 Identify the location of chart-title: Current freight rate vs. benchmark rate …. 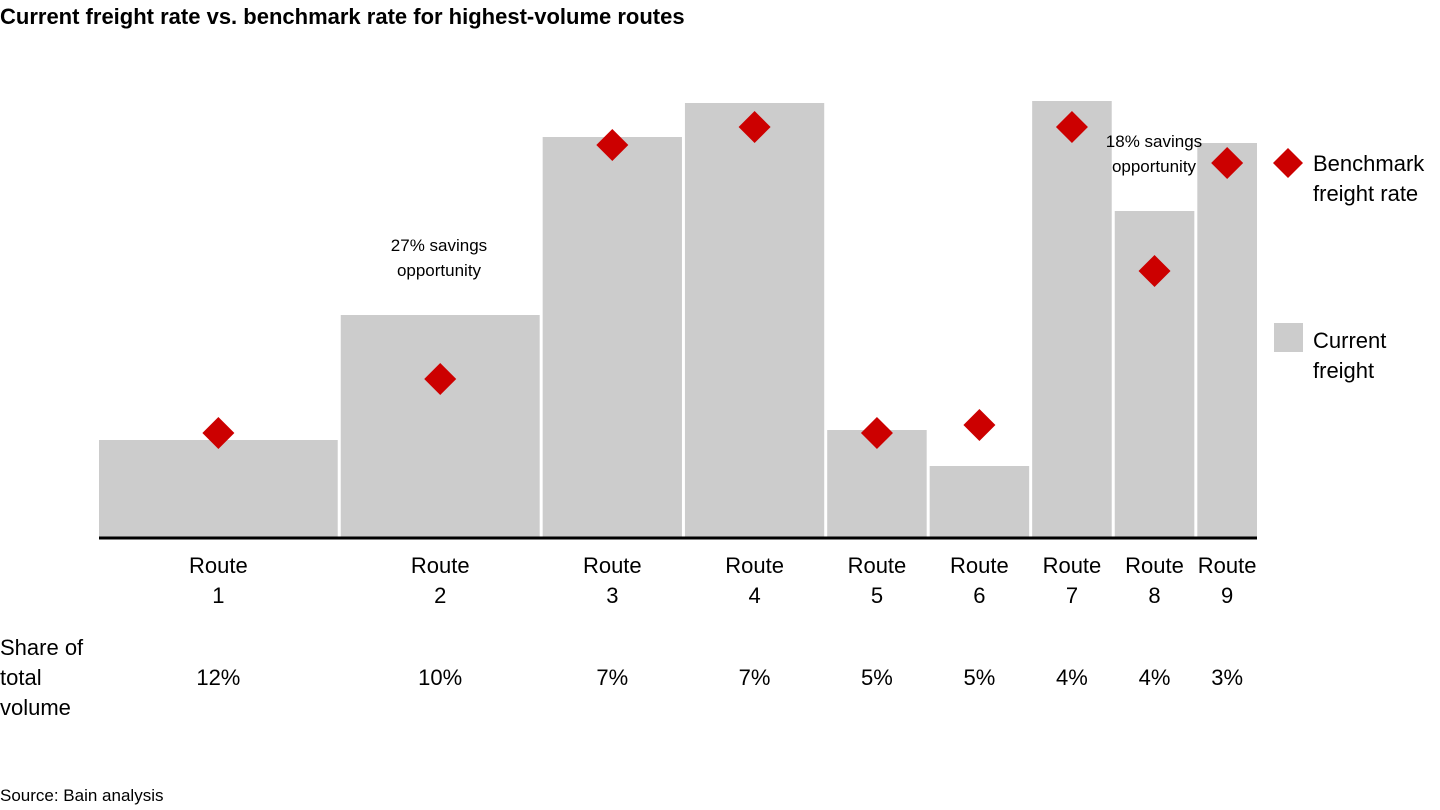
(342, 16).